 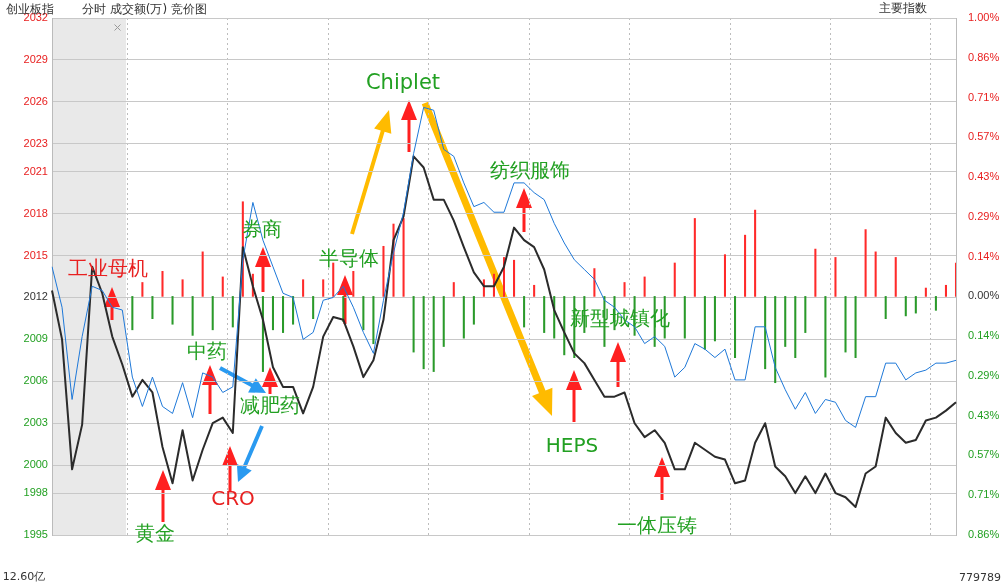 What do you see at coordinates (155, 533) in the screenshot?
I see `annotation: 黄金` at bounding box center [155, 533].